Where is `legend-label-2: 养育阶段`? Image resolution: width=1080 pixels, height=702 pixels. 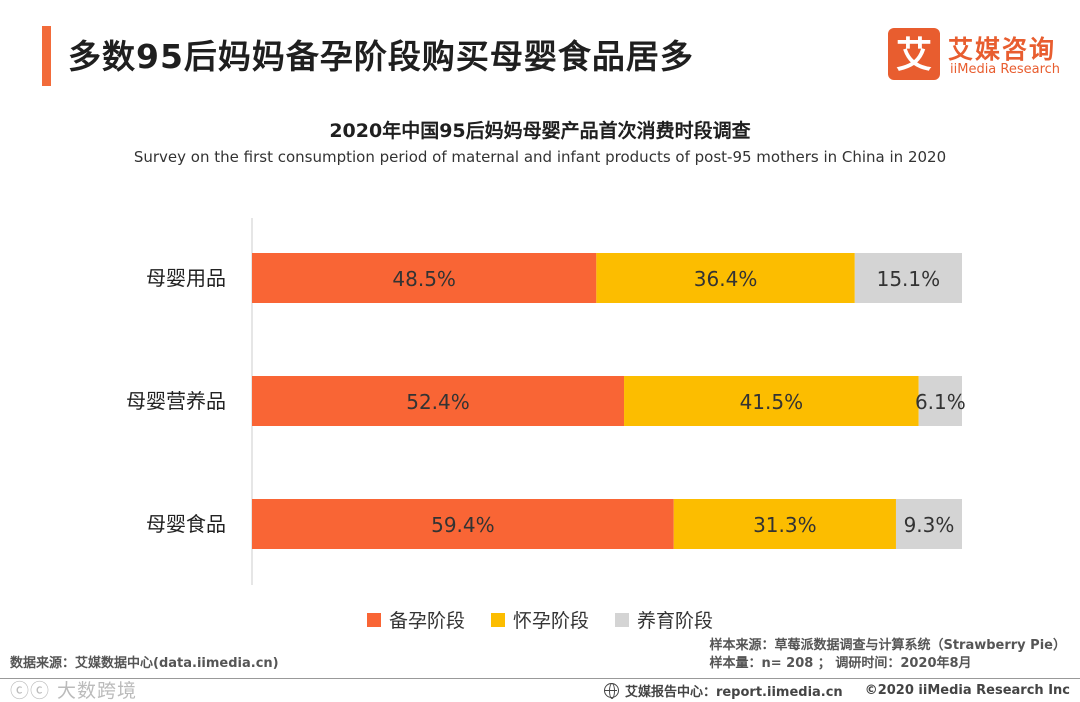 legend-label-2: 养育阶段 is located at coordinates (675, 621).